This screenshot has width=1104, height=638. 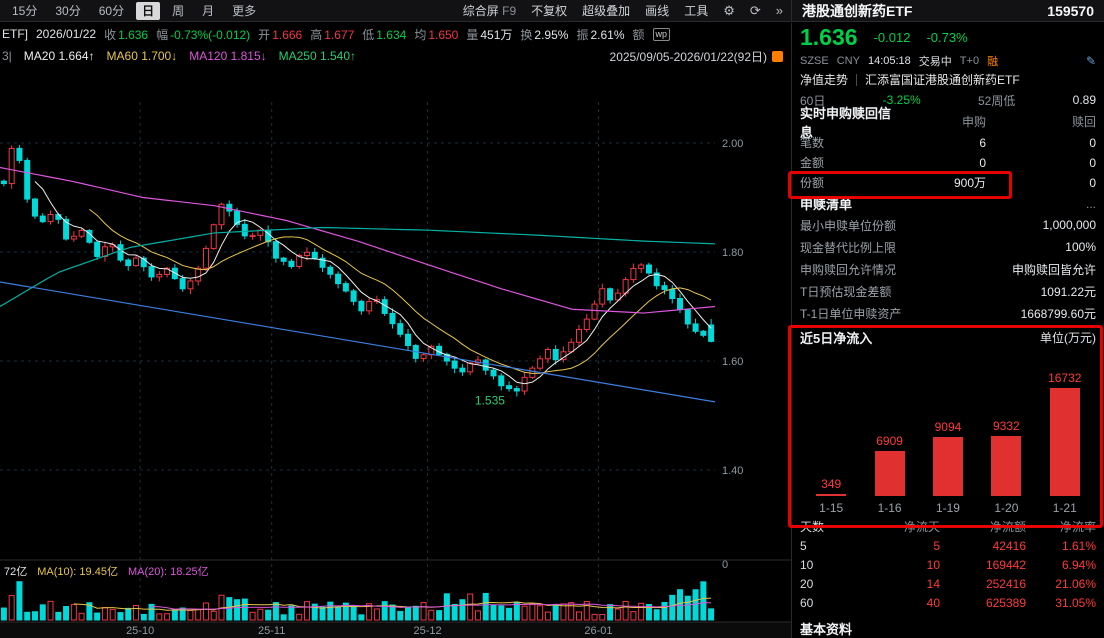 I want to click on market-info-row: SZSE CNY 14:05:18 交易中 T+0 融 ✎, so click(x=948, y=61).